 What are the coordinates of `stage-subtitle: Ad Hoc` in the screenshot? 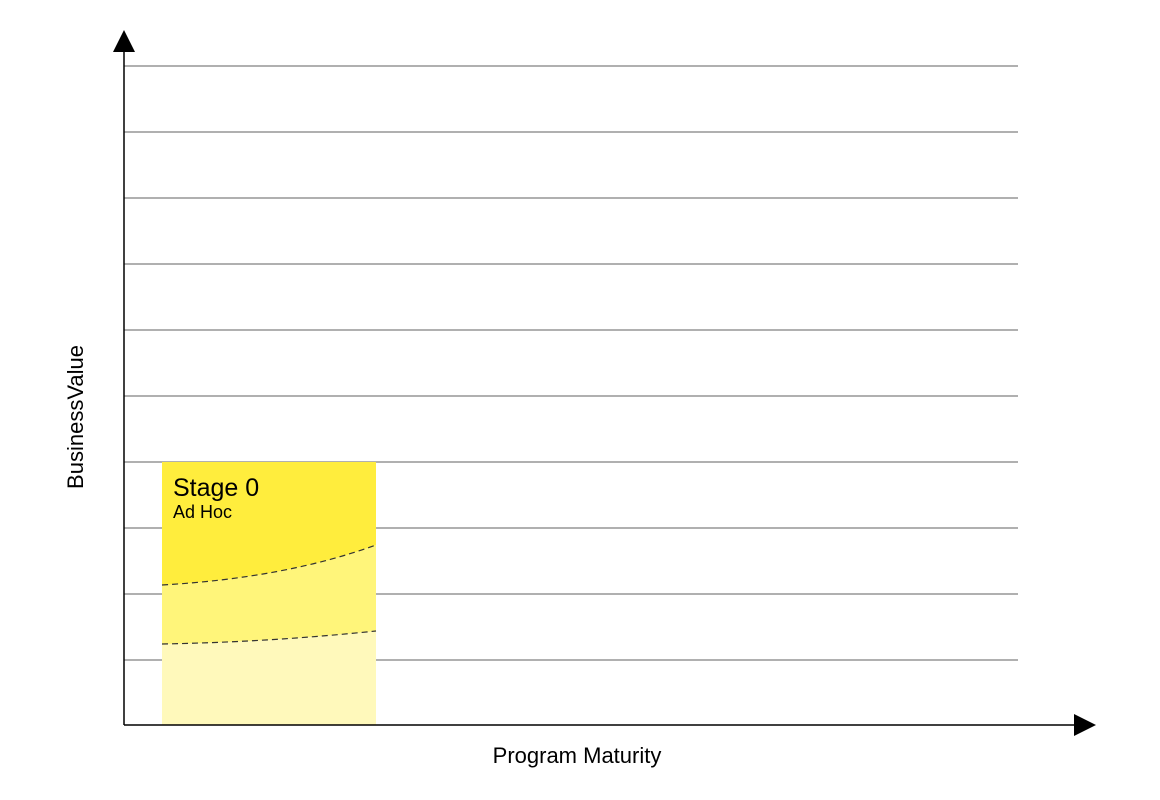 It's located at (202, 512).